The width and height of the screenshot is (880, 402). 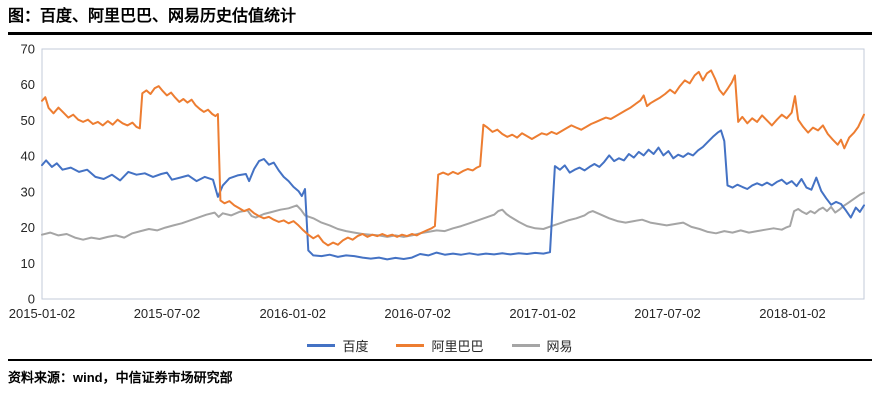 I want to click on footer-divider, so click(x=440, y=360).